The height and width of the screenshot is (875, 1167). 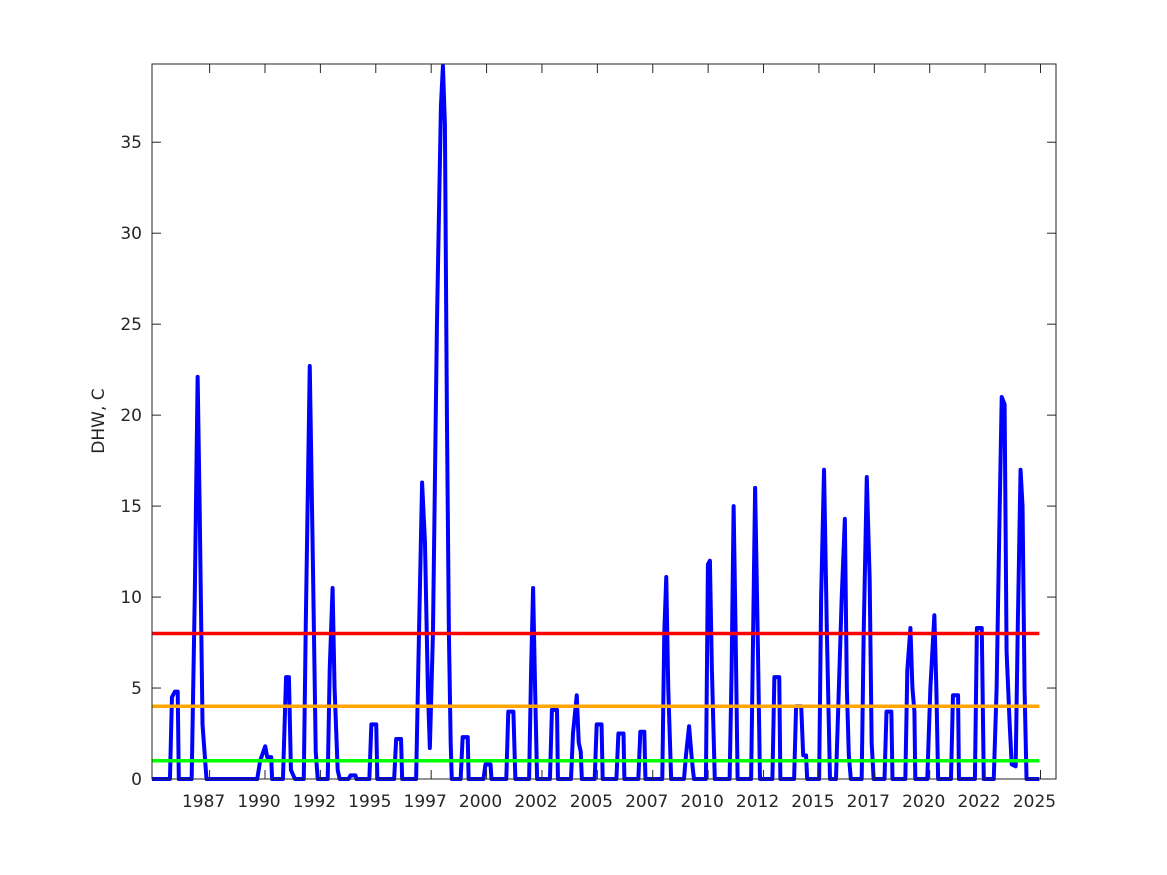 What do you see at coordinates (1034, 802) in the screenshot?
I see `x-tick-label: 2025` at bounding box center [1034, 802].